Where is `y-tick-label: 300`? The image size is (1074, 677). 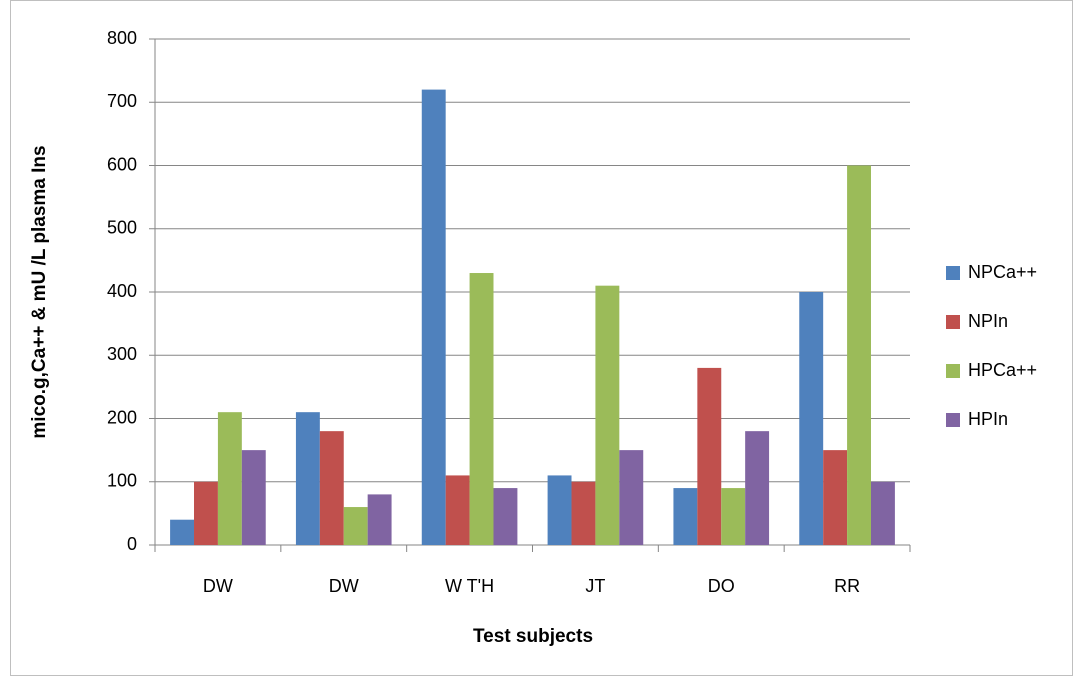
y-tick-label: 300 is located at coordinates (122, 354).